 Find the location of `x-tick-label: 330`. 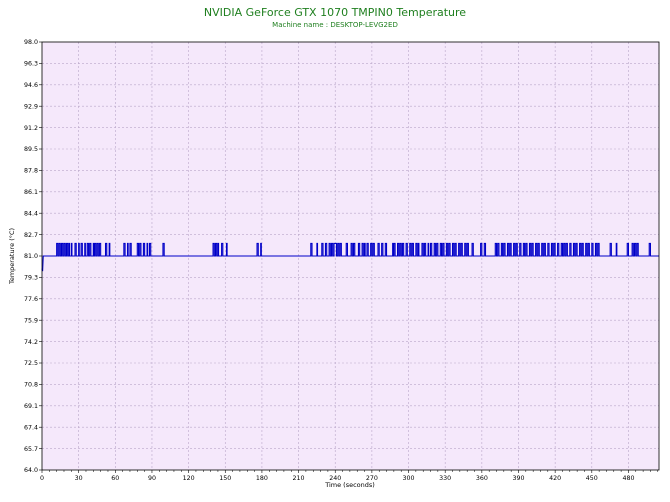

x-tick-label: 330 is located at coordinates (445, 478).